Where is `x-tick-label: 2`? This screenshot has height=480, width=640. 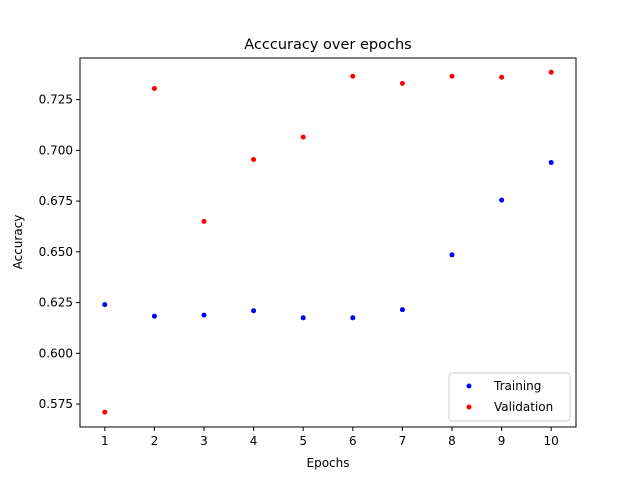 x-tick-label: 2 is located at coordinates (155, 441).